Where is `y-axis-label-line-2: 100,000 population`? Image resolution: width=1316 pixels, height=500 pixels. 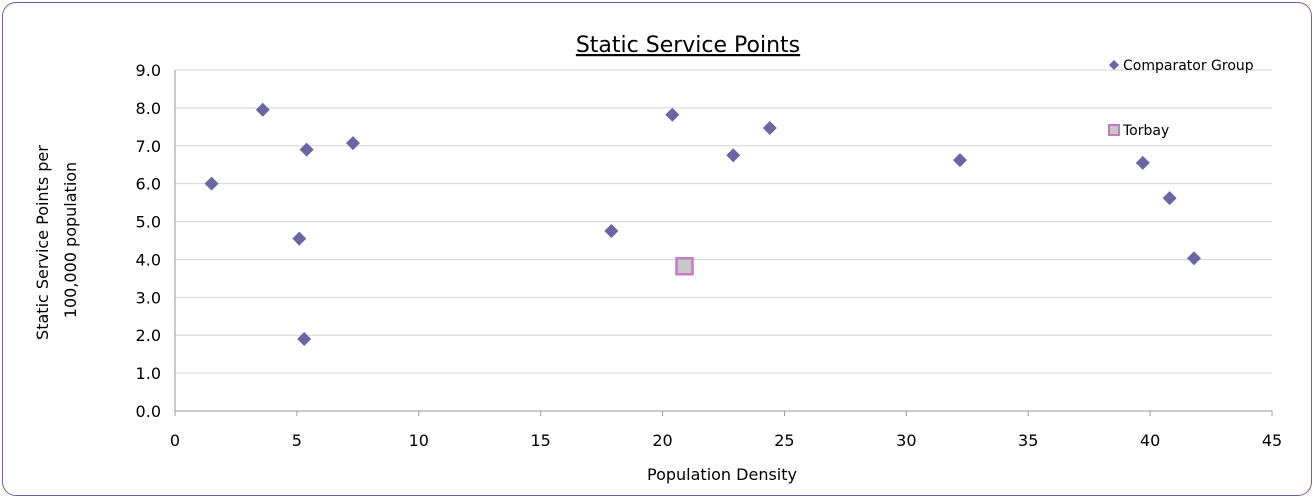 y-axis-label-line-2: 100,000 population is located at coordinates (70, 240).